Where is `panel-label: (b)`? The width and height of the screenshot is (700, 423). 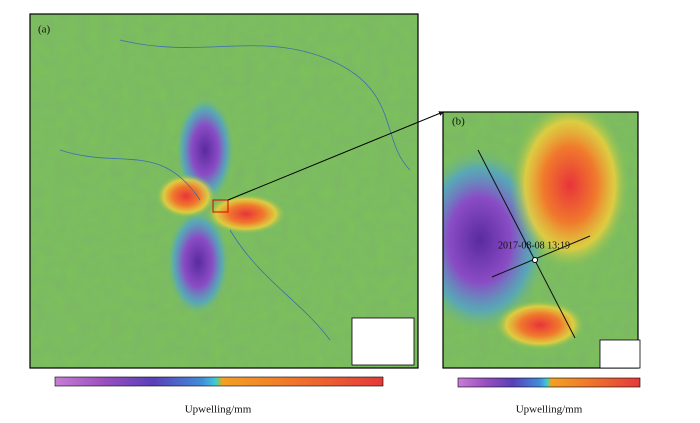 panel-label: (b) is located at coordinates (458, 122).